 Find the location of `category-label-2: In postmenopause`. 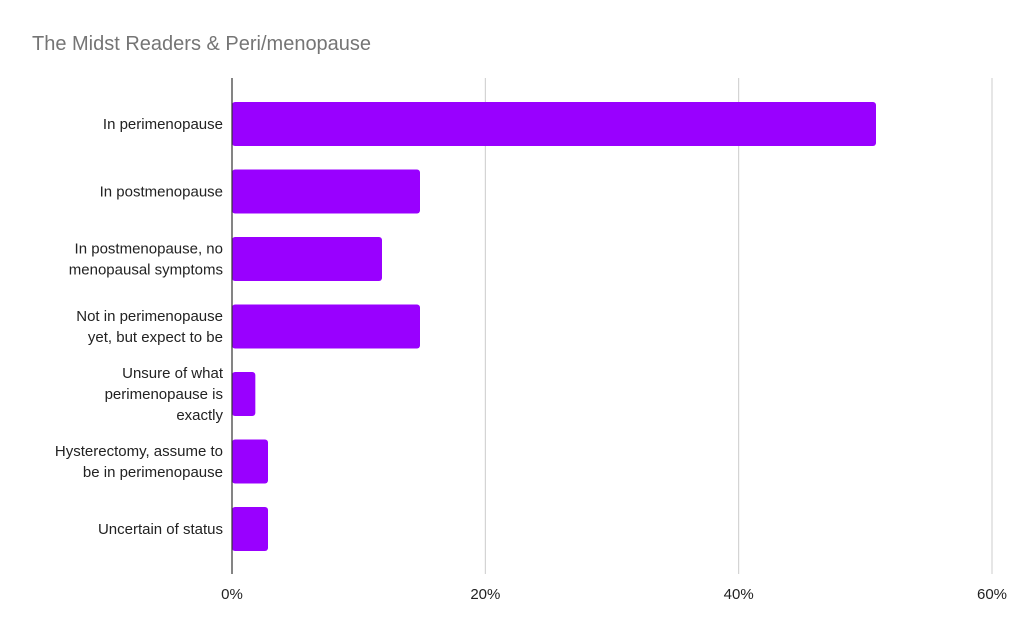

category-label-2: In postmenopause is located at coordinates (161, 192).